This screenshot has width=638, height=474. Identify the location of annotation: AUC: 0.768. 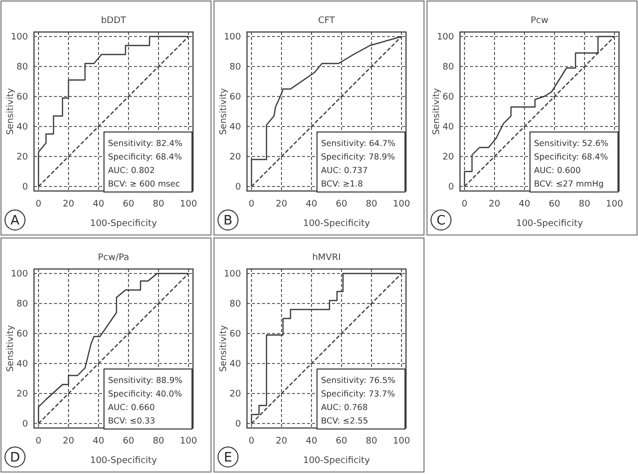
(344, 407).